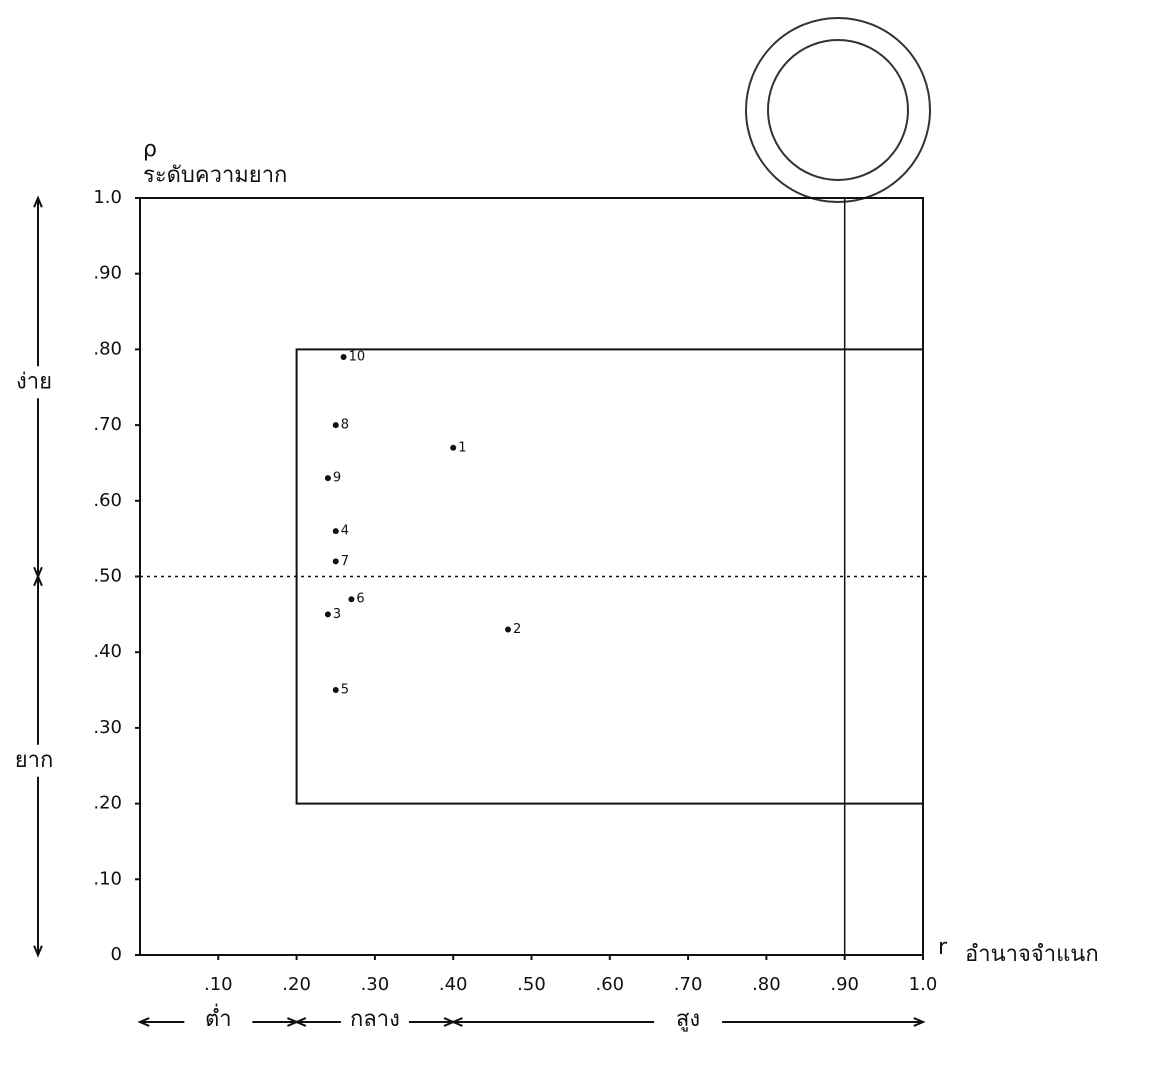 Image resolution: width=1165 pixels, height=1067 pixels. What do you see at coordinates (531, 984) in the screenshot?
I see `x-tick-label: .50` at bounding box center [531, 984].